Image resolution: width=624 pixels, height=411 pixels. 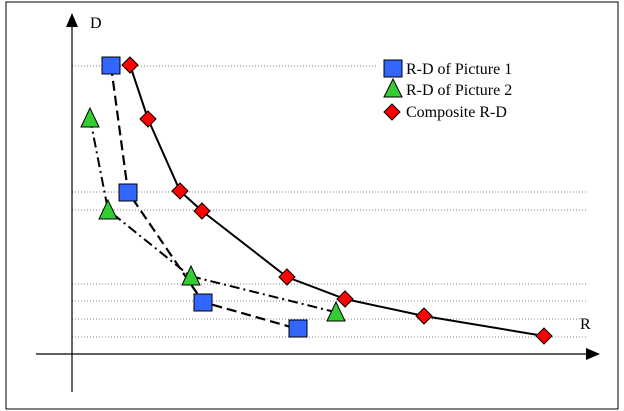 I want to click on legend-label-picture1: R-D of Picture 1, so click(x=459, y=69).